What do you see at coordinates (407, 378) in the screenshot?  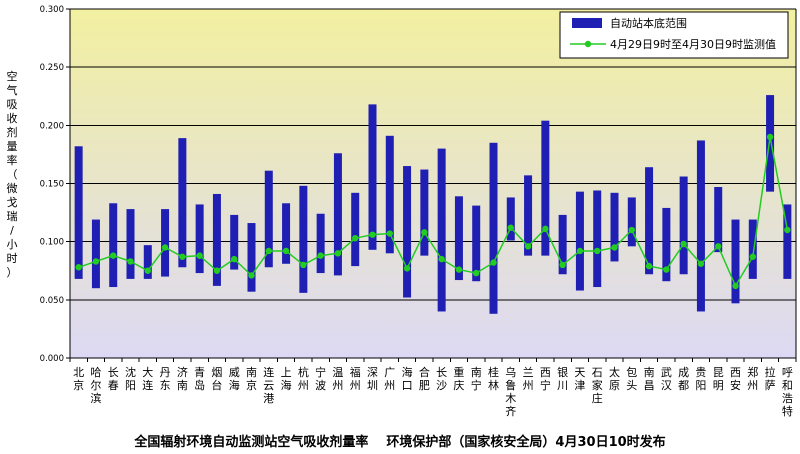 I see `x-tick-label: 海口` at bounding box center [407, 378].